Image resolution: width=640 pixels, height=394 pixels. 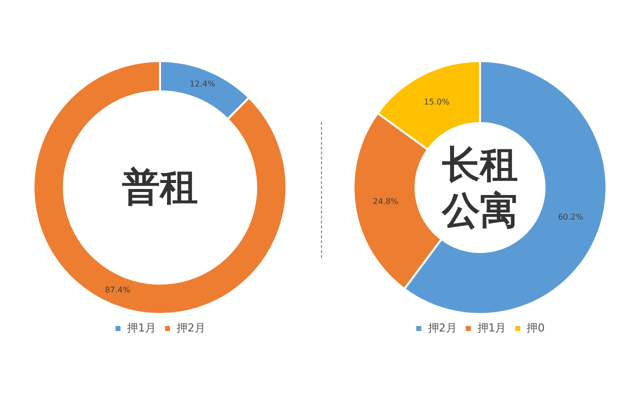 I want to click on data-label: 12.4%, so click(x=203, y=84).